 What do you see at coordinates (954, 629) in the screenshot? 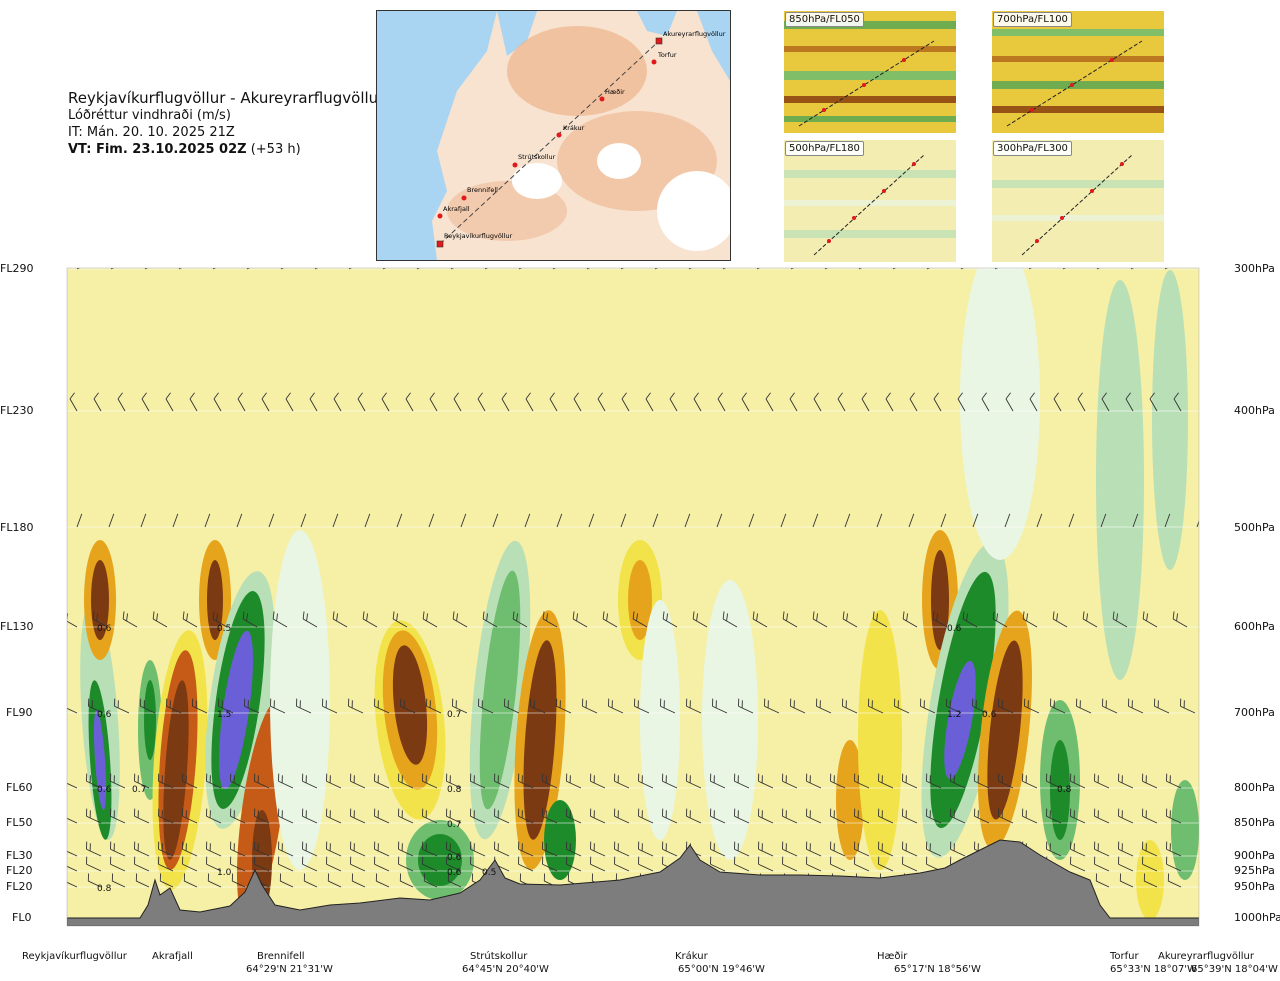
I see `value-label-17: 0.6` at bounding box center [954, 629].